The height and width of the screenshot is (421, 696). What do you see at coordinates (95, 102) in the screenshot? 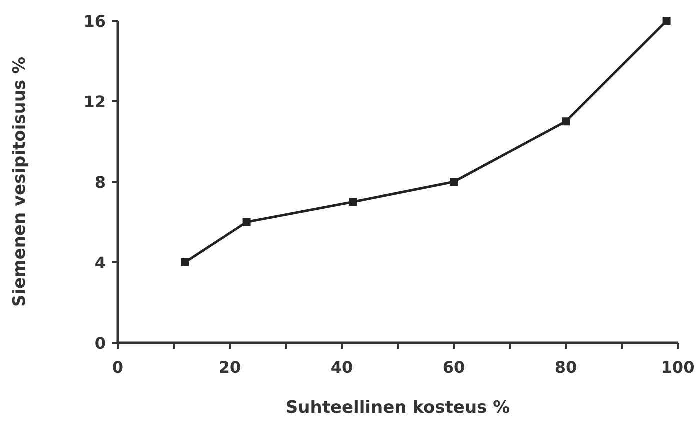
I see `y-tick-label: 12` at bounding box center [95, 102].